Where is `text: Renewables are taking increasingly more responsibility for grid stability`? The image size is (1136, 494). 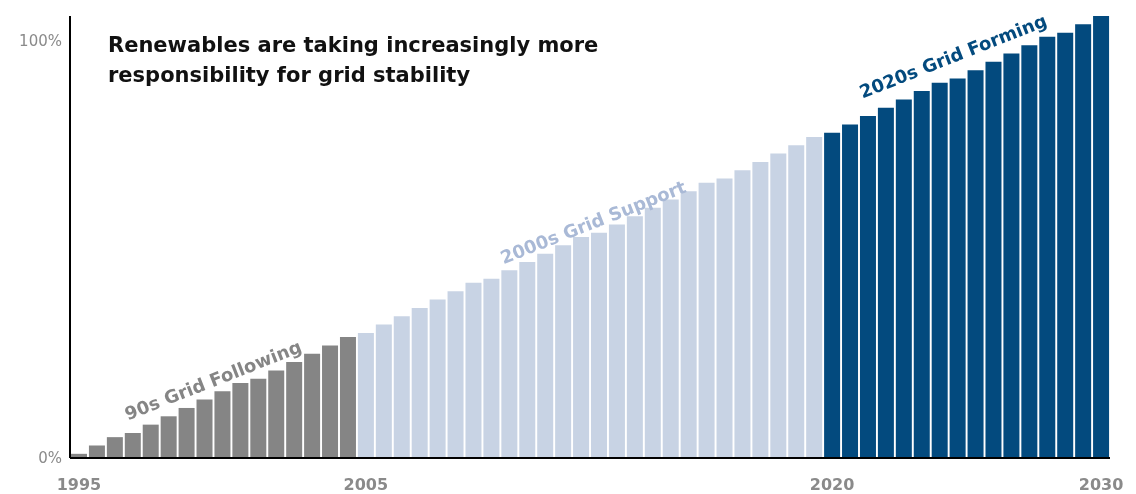 text: Renewables are taking increasingly more responsibility for grid stability is located at coordinates (354, 60).